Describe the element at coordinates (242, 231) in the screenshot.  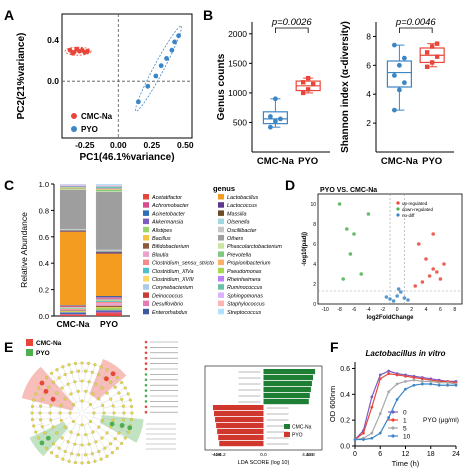
I see `legend-label: Oscillibacter` at that location.